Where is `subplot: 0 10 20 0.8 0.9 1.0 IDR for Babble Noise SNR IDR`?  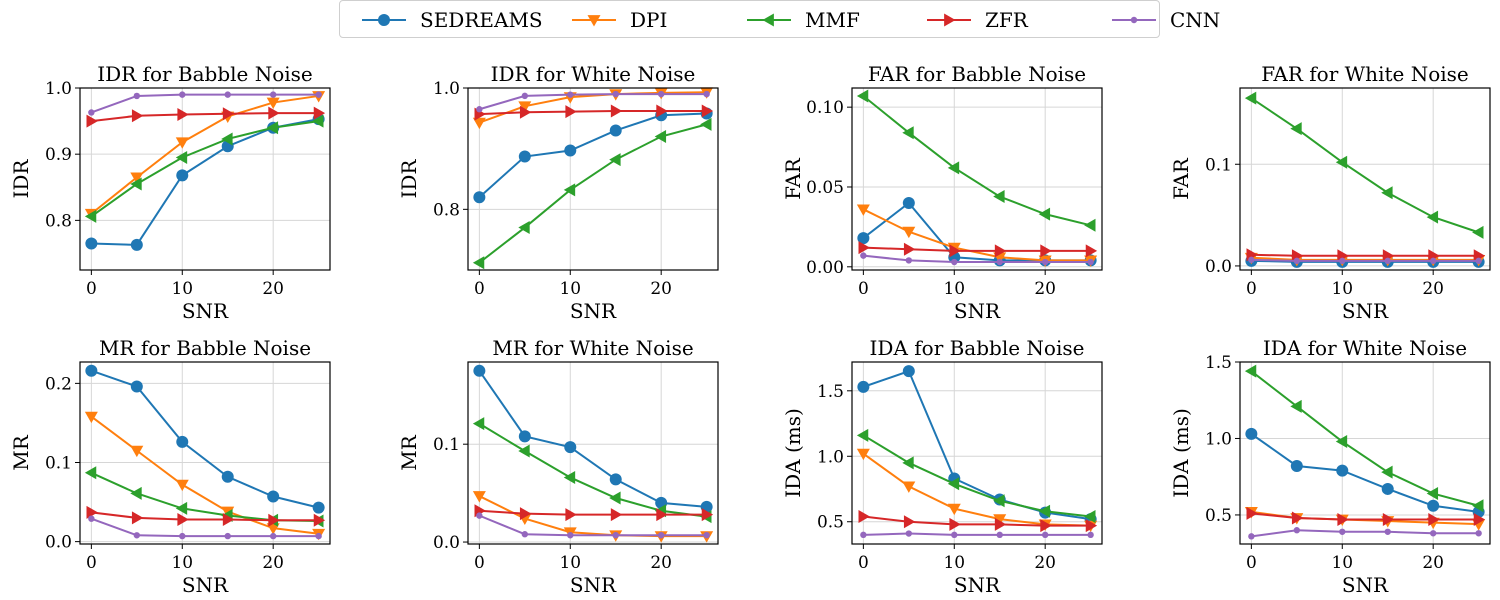
subplot: 0 10 20 0.8 0.9 1.0 IDR for Babble Noise SNR IDR is located at coordinates (170, 192).